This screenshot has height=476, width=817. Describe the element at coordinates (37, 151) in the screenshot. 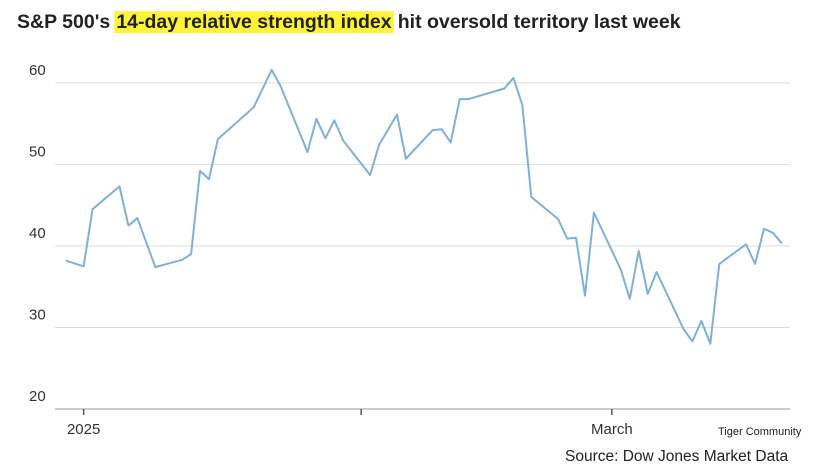

I see `y-tick-label: 50` at that location.